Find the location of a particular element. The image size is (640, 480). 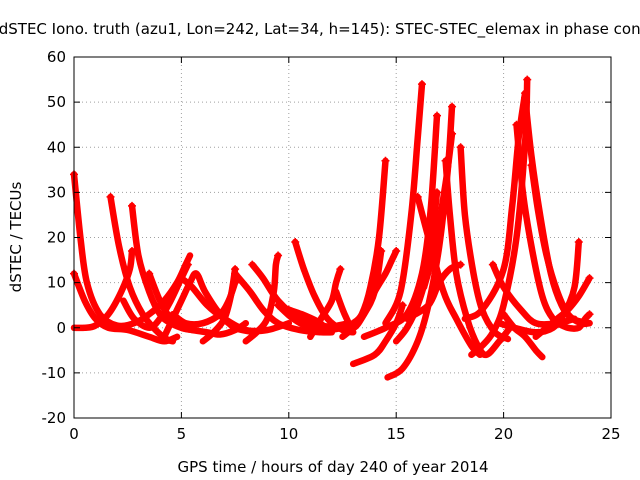

series-arc11 is located at coordinates (235, 304).